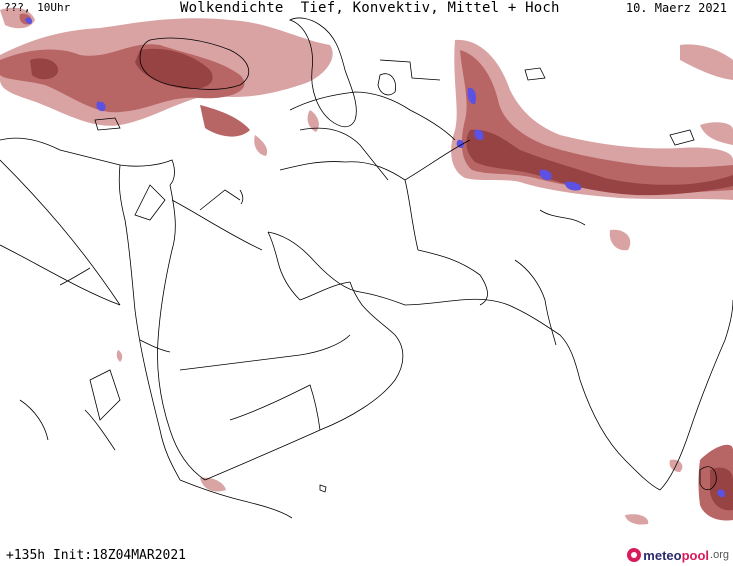 This screenshot has width=733, height=566. I want to click on logo-text-pool: pool, so click(695, 555).